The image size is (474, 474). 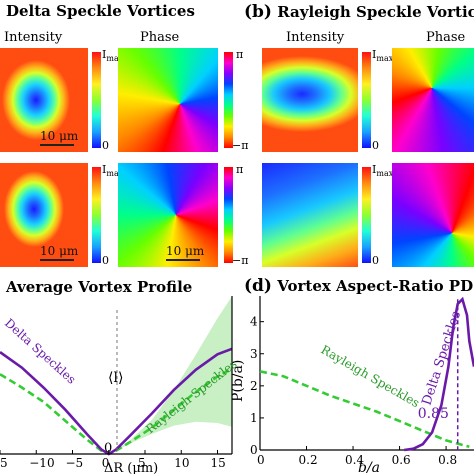 What do you see at coordinates (240, 54) in the screenshot?
I see `panel-a-cbar-pi-1: π` at bounding box center [240, 54].